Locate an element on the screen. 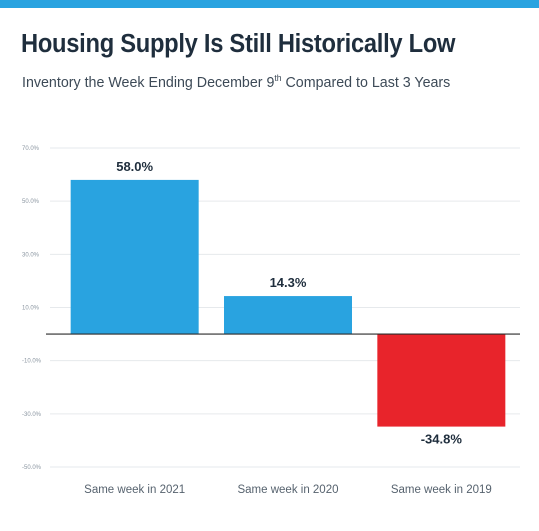 The image size is (539, 531). y-tick-label: -50.0% is located at coordinates (32, 468).